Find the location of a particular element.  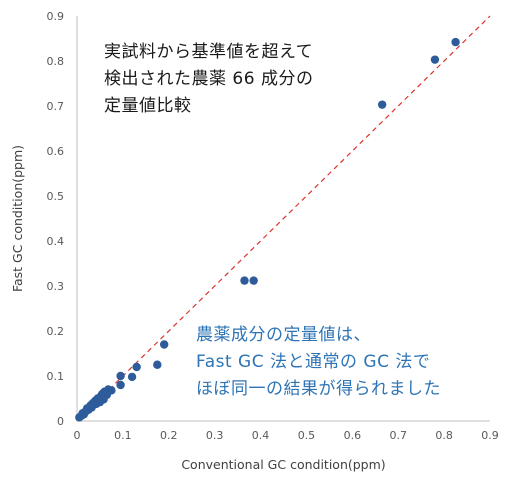

y-tick-label: 0.1 is located at coordinates (56, 376).